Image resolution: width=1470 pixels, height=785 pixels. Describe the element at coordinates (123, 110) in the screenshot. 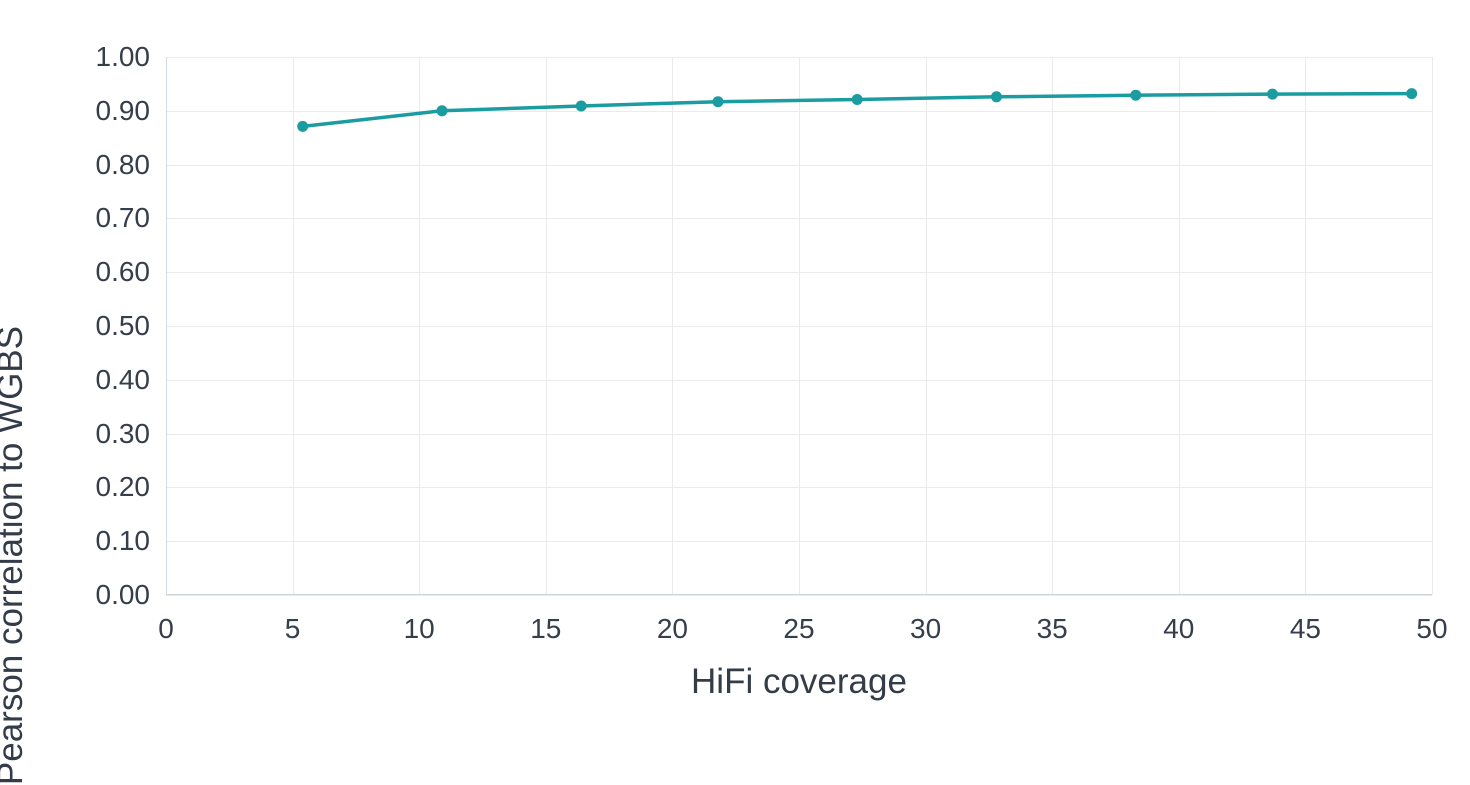

I see `y-tick-label: 0.90` at that location.